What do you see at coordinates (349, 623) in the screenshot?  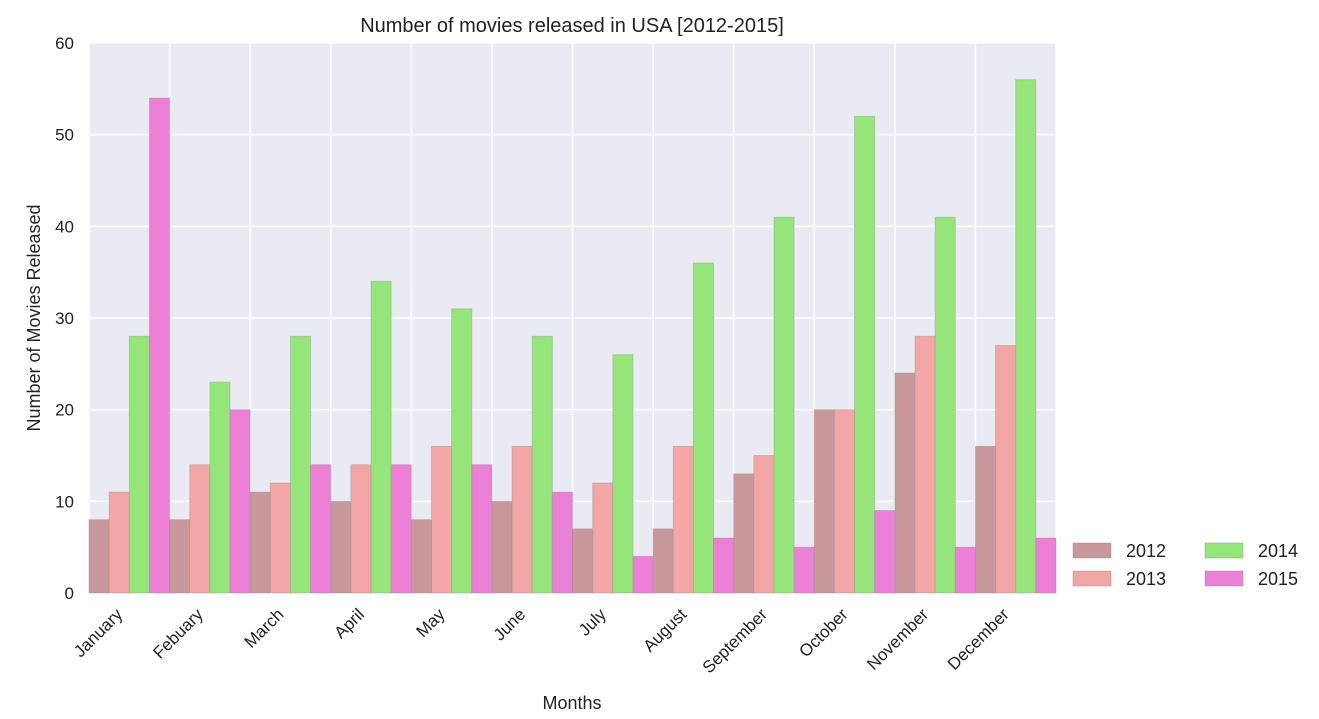 I see `x-tick-label: April` at bounding box center [349, 623].